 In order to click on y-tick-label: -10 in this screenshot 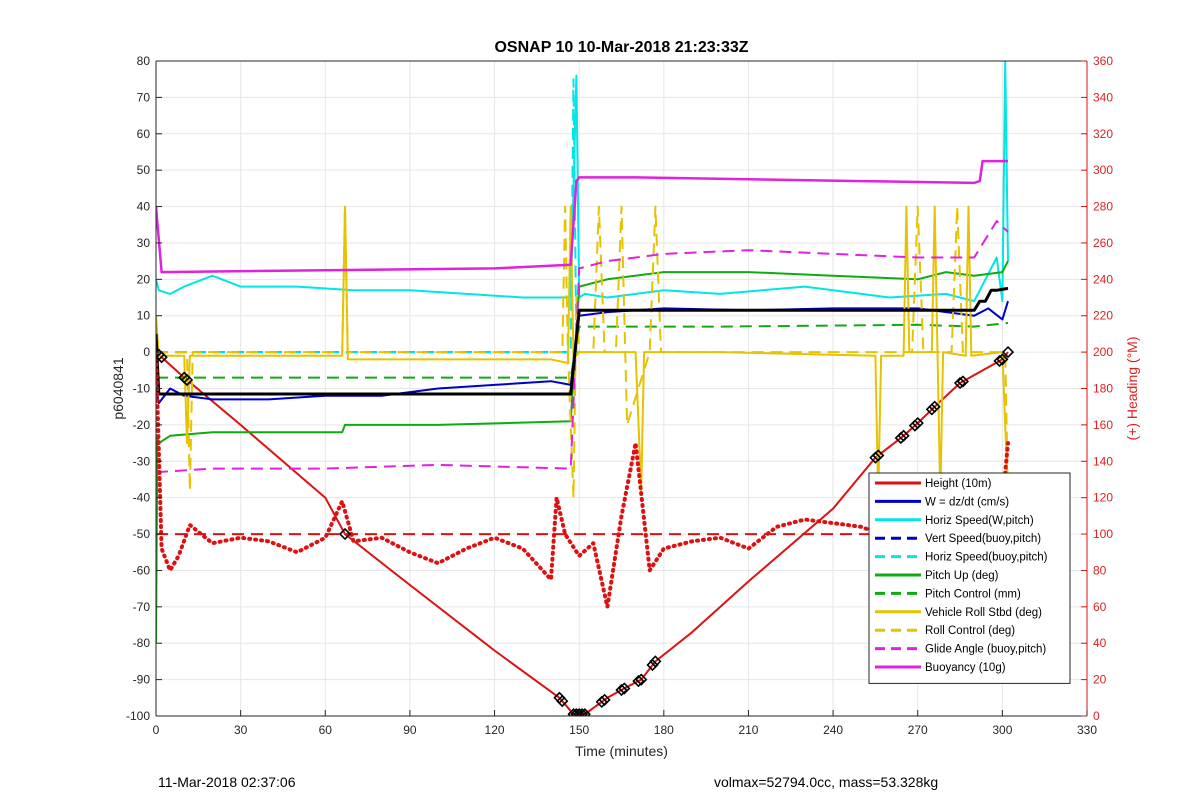, I will do `click(142, 389)`.